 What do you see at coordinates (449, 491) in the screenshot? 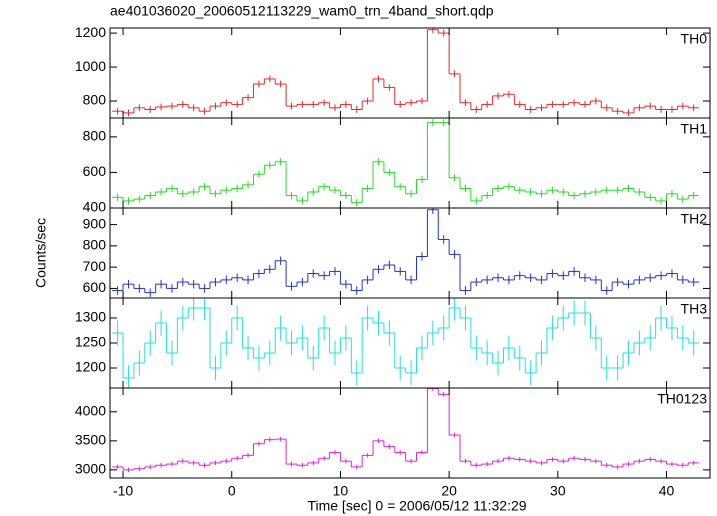
I see `x-tick-label: 20` at bounding box center [449, 491].